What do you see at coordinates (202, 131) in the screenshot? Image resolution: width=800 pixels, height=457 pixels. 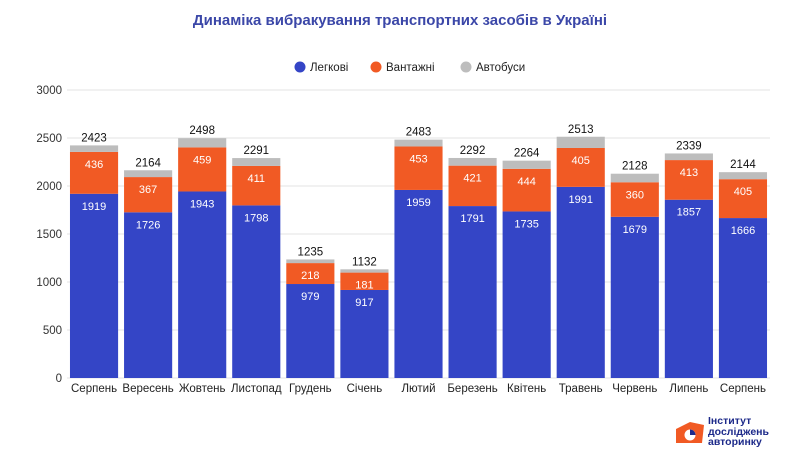 I see `total-label: 2498` at bounding box center [202, 131].